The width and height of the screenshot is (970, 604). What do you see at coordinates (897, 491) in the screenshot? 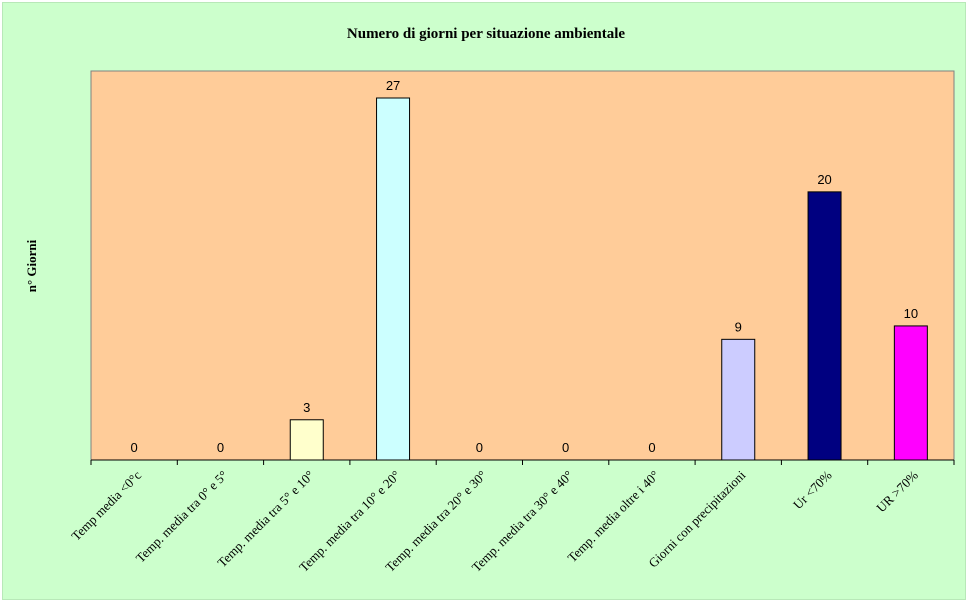
I see `x-tick-label: UR >70%` at bounding box center [897, 491].